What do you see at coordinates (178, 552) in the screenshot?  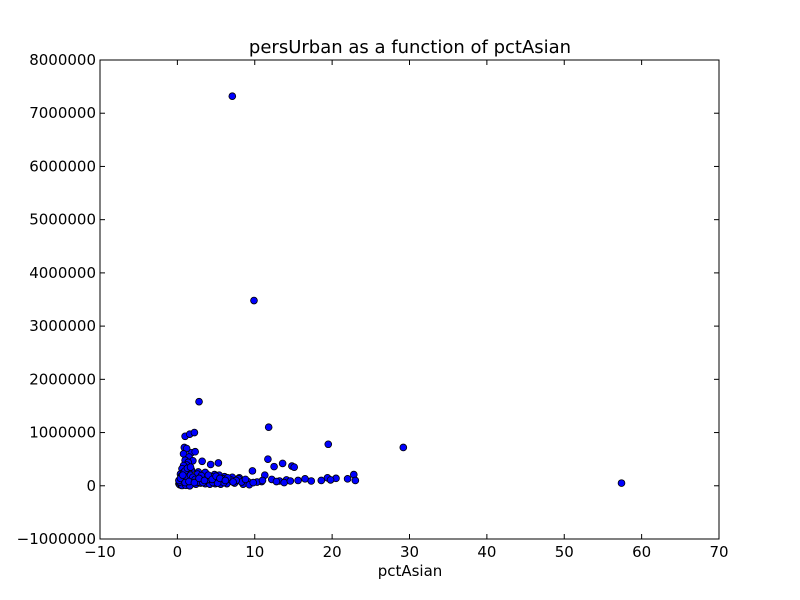 I see `x-tick-label: 0` at bounding box center [178, 552].